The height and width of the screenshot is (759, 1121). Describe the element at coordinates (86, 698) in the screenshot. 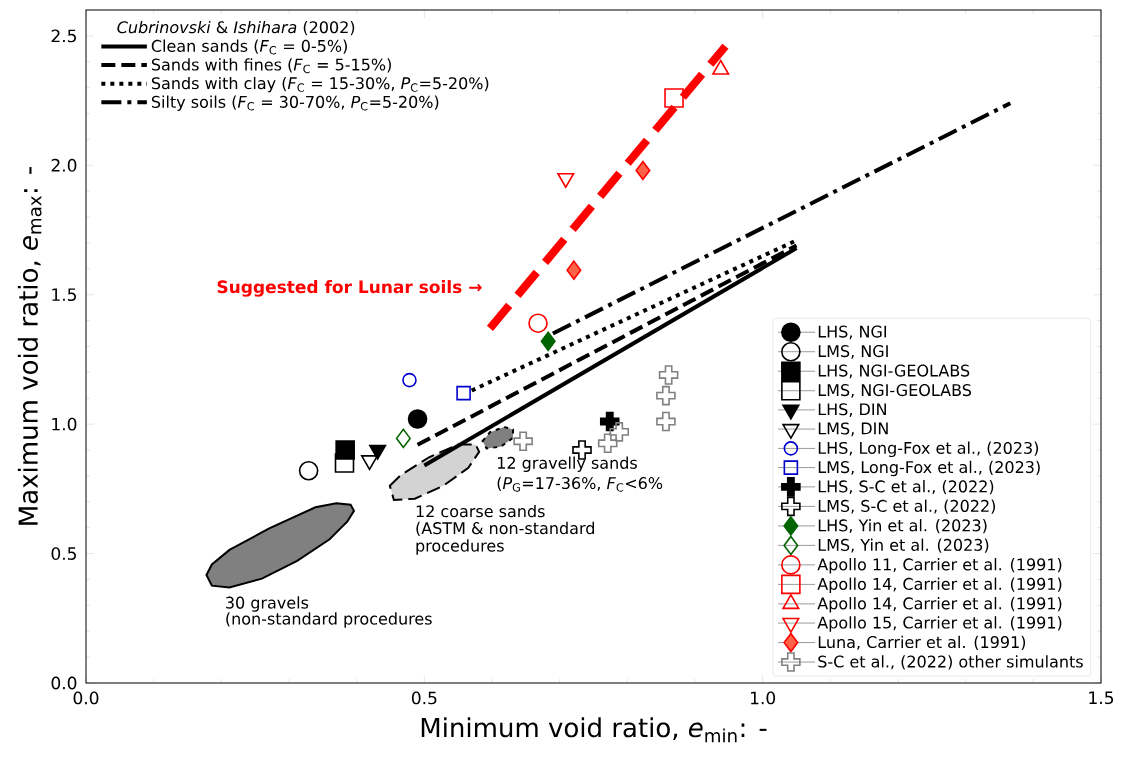

I see `x-tick-label: 0.0` at that location.